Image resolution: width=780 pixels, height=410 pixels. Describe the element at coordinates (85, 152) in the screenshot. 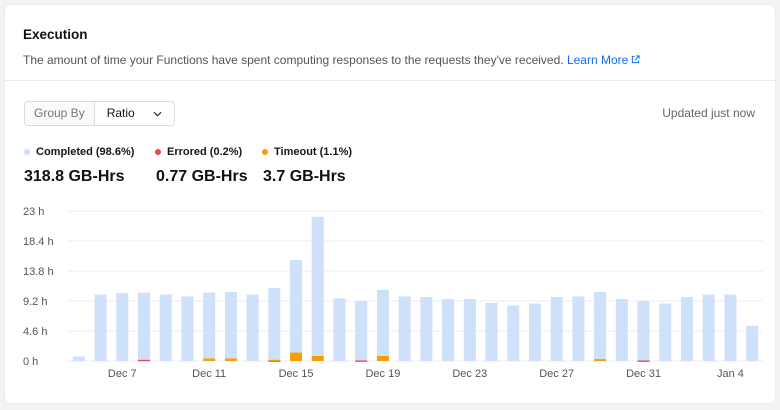

I see `legend-label-completed: Completed (98.6%)` at that location.